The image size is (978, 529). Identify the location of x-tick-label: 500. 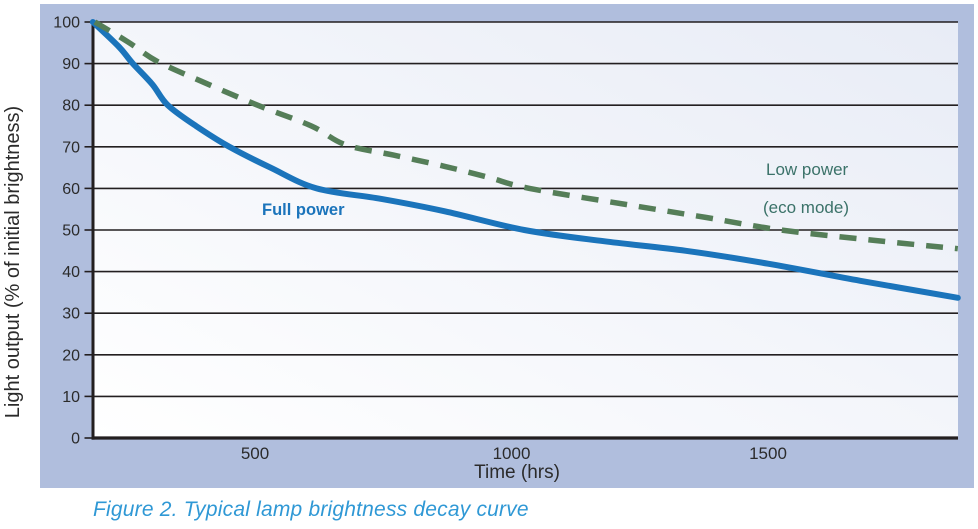
(255, 453).